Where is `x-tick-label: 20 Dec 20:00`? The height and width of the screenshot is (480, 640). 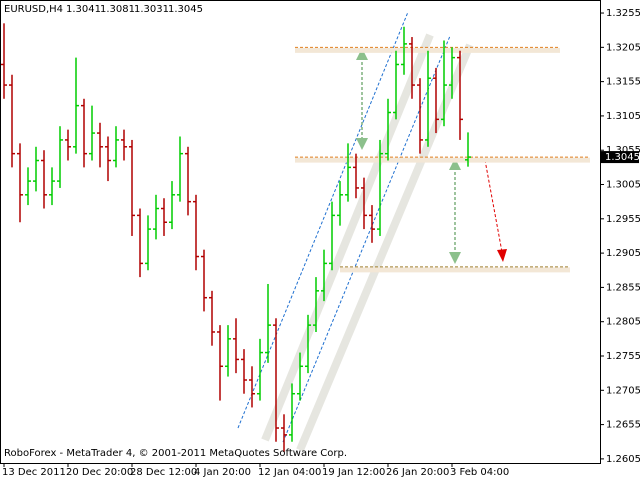
x-tick-label: 20 Dec 20:00 is located at coordinates (99, 472).